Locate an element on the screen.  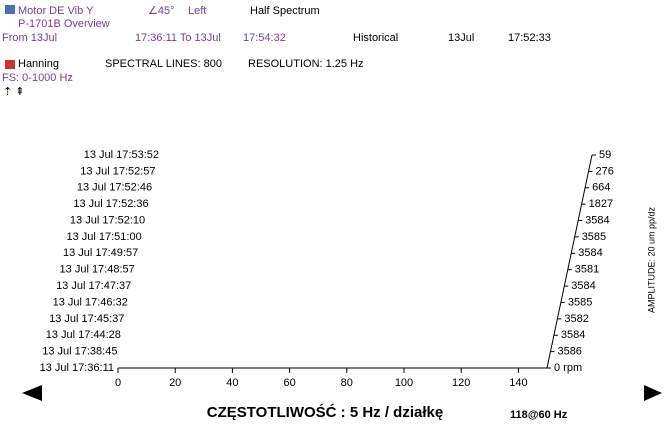
header-text: P-1701B Overview is located at coordinates (64, 24).